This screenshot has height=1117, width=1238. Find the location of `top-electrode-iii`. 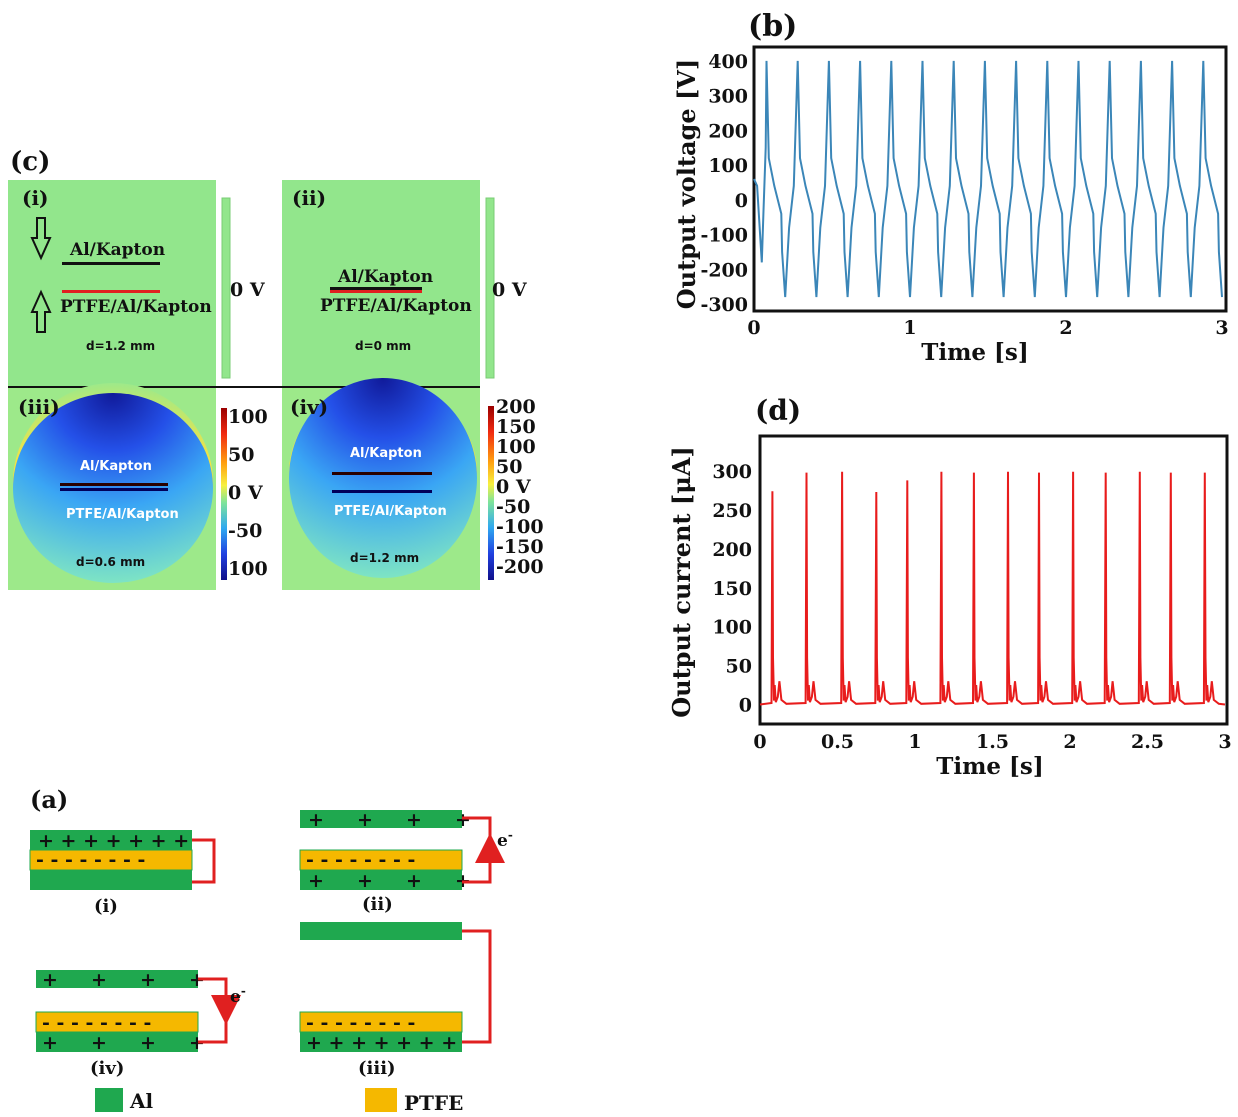

top-electrode-iii is located at coordinates (114, 484).